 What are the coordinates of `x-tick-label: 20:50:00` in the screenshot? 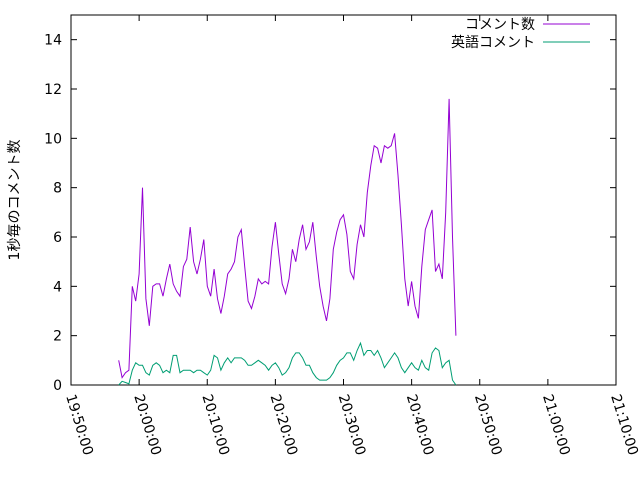 It's located at (488, 424).